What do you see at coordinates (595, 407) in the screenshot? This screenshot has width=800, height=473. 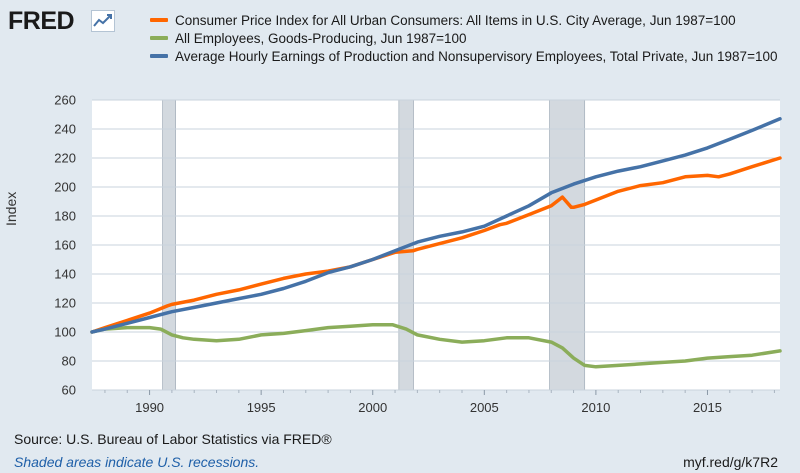 I see `x-tick-label: 2010` at bounding box center [595, 407].